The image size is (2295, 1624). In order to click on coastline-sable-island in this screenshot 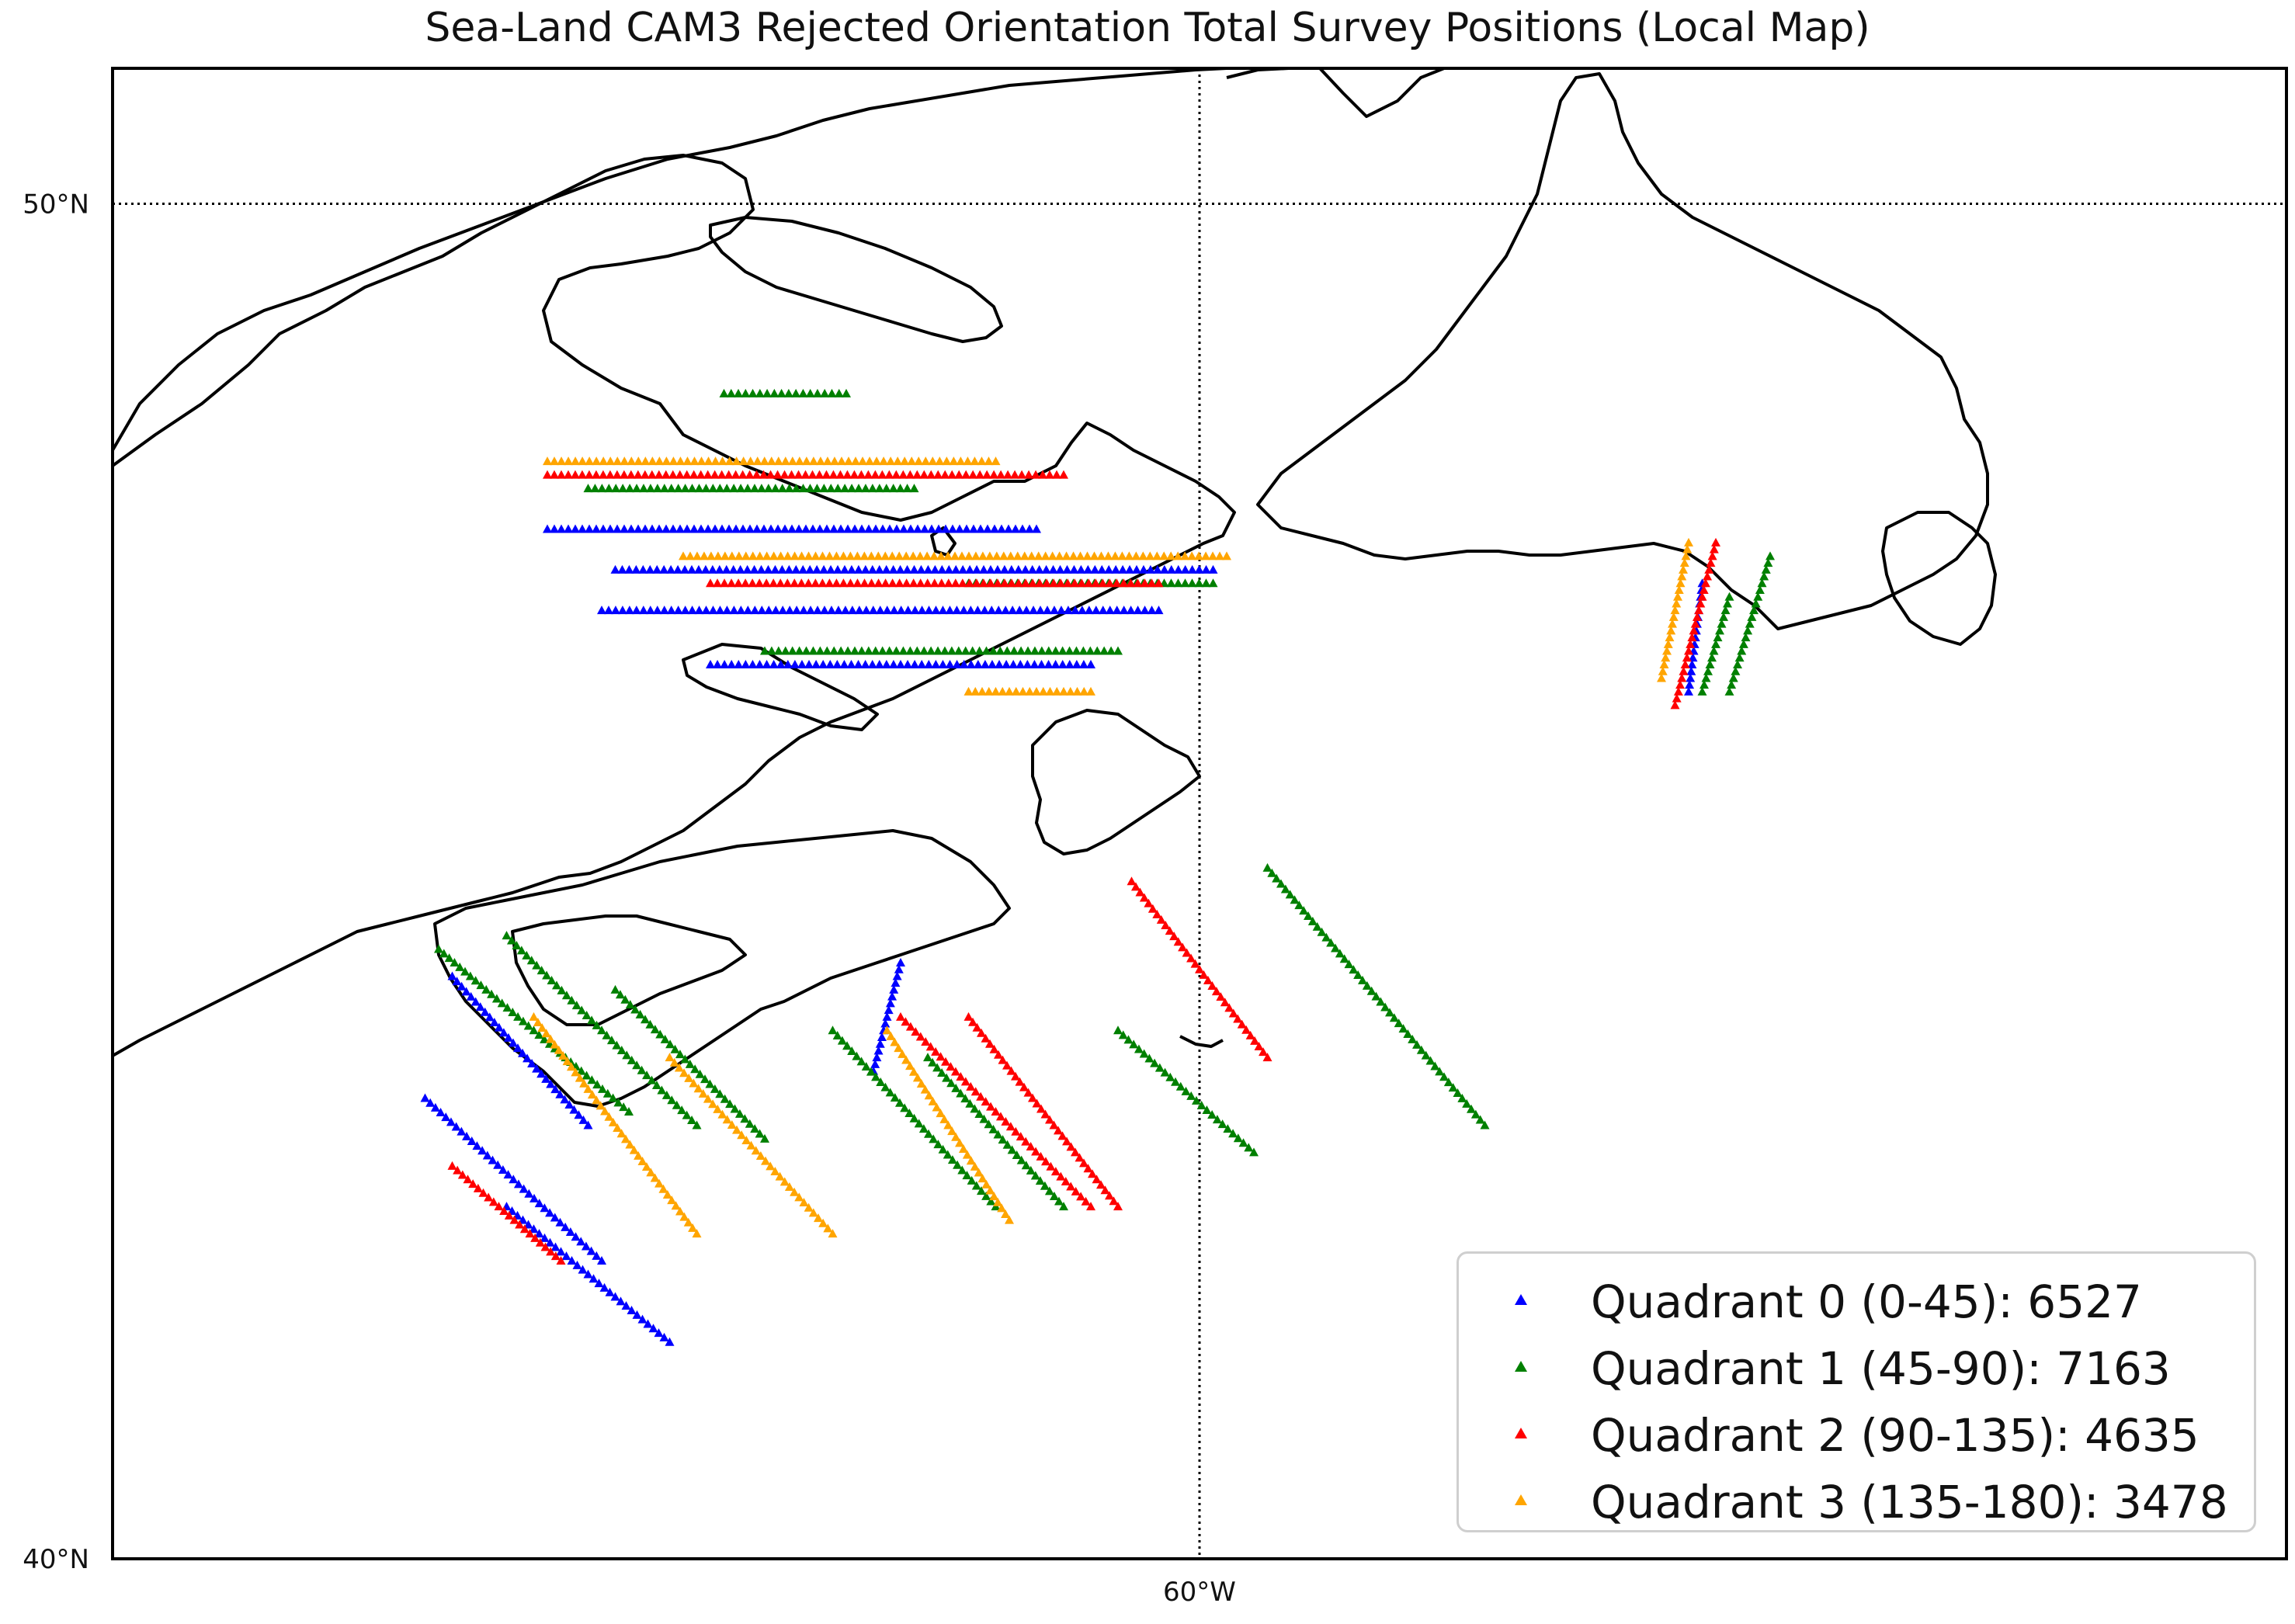, I will do `click(1201, 1041)`.